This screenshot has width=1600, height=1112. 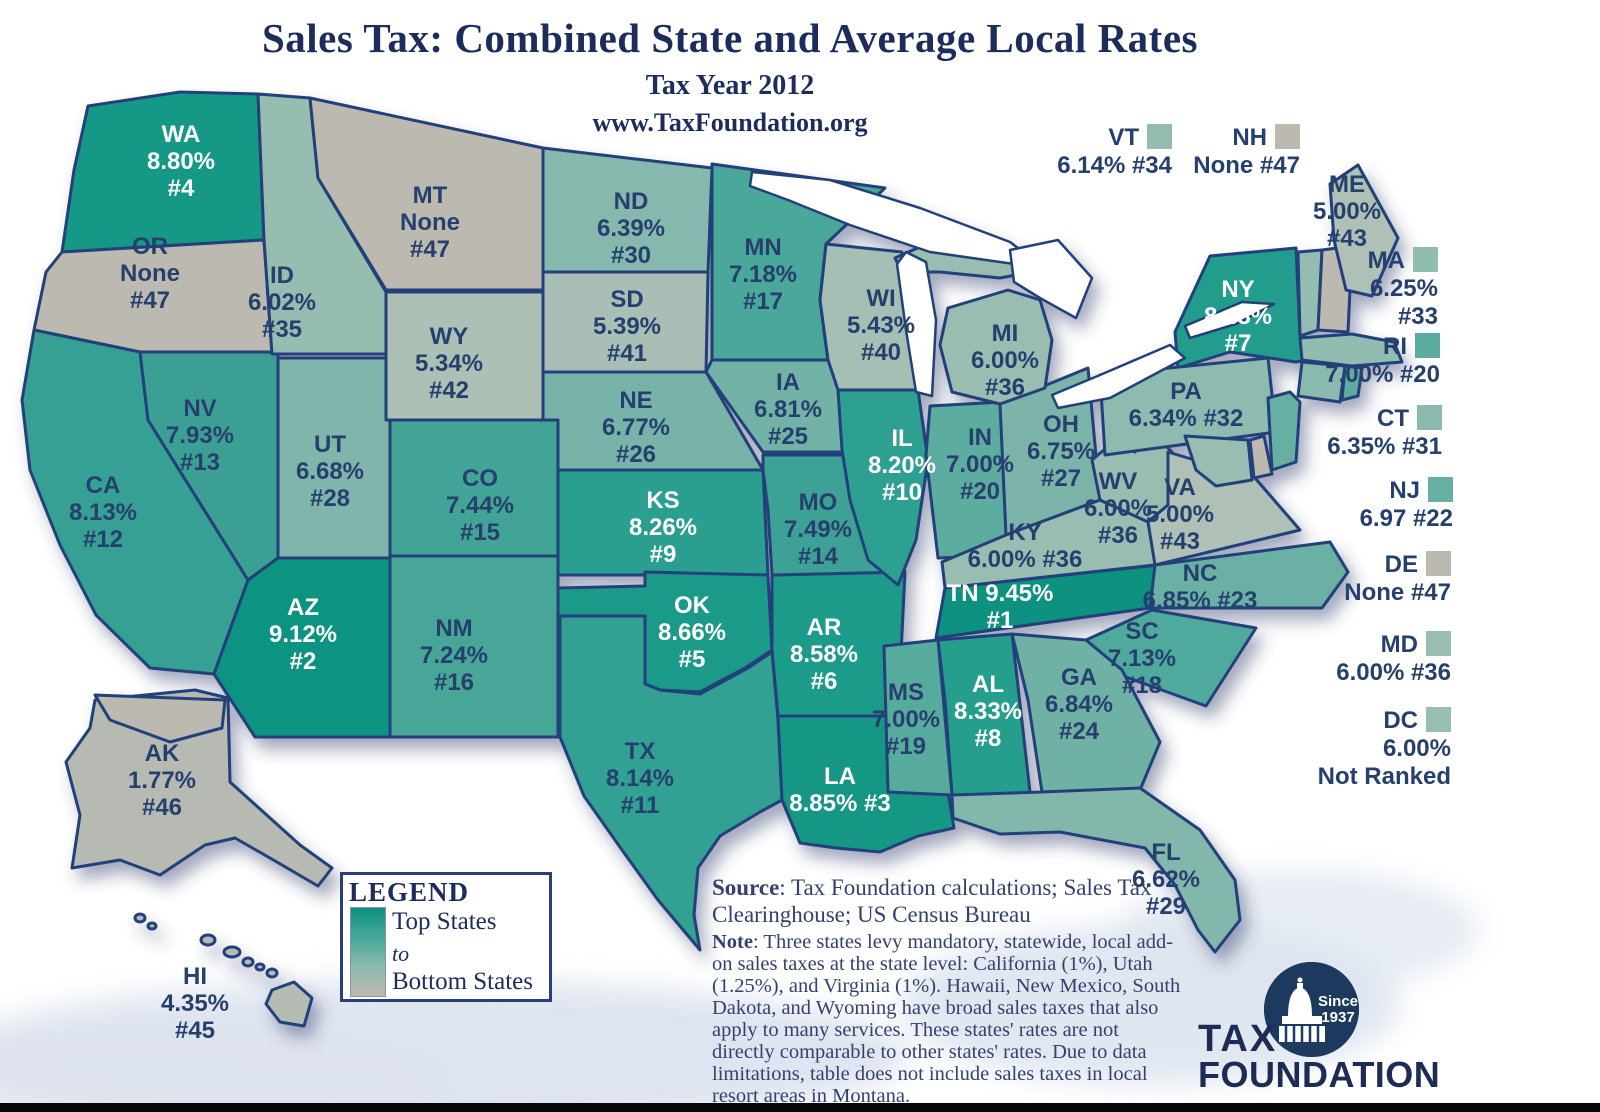 What do you see at coordinates (1025, 532) in the screenshot?
I see `state-label-line: KY` at bounding box center [1025, 532].